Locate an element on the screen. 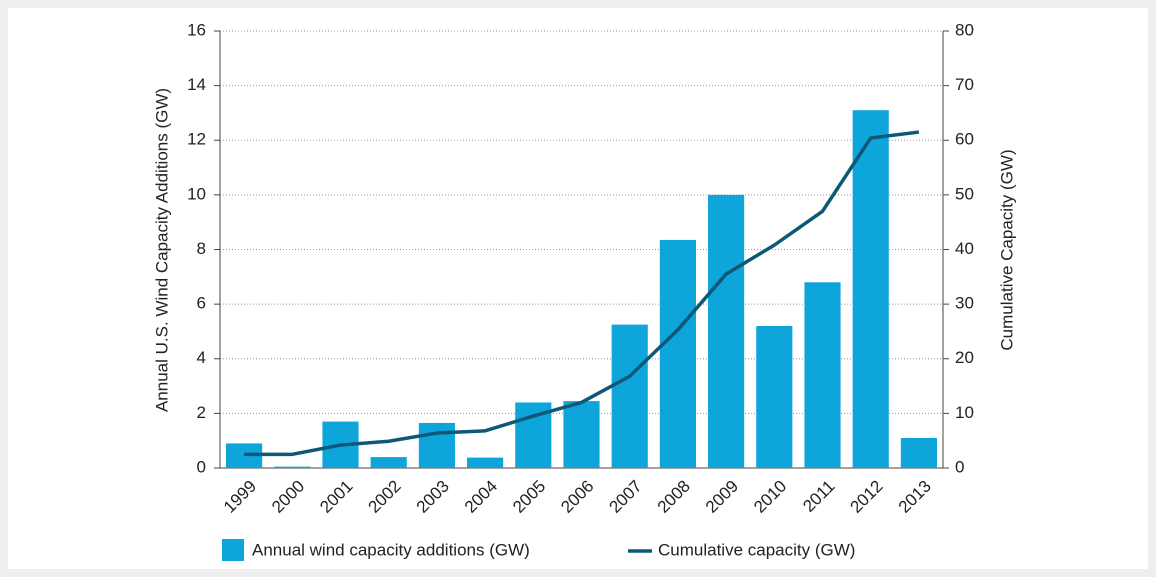  y-tick-label: 10 is located at coordinates (196, 193).